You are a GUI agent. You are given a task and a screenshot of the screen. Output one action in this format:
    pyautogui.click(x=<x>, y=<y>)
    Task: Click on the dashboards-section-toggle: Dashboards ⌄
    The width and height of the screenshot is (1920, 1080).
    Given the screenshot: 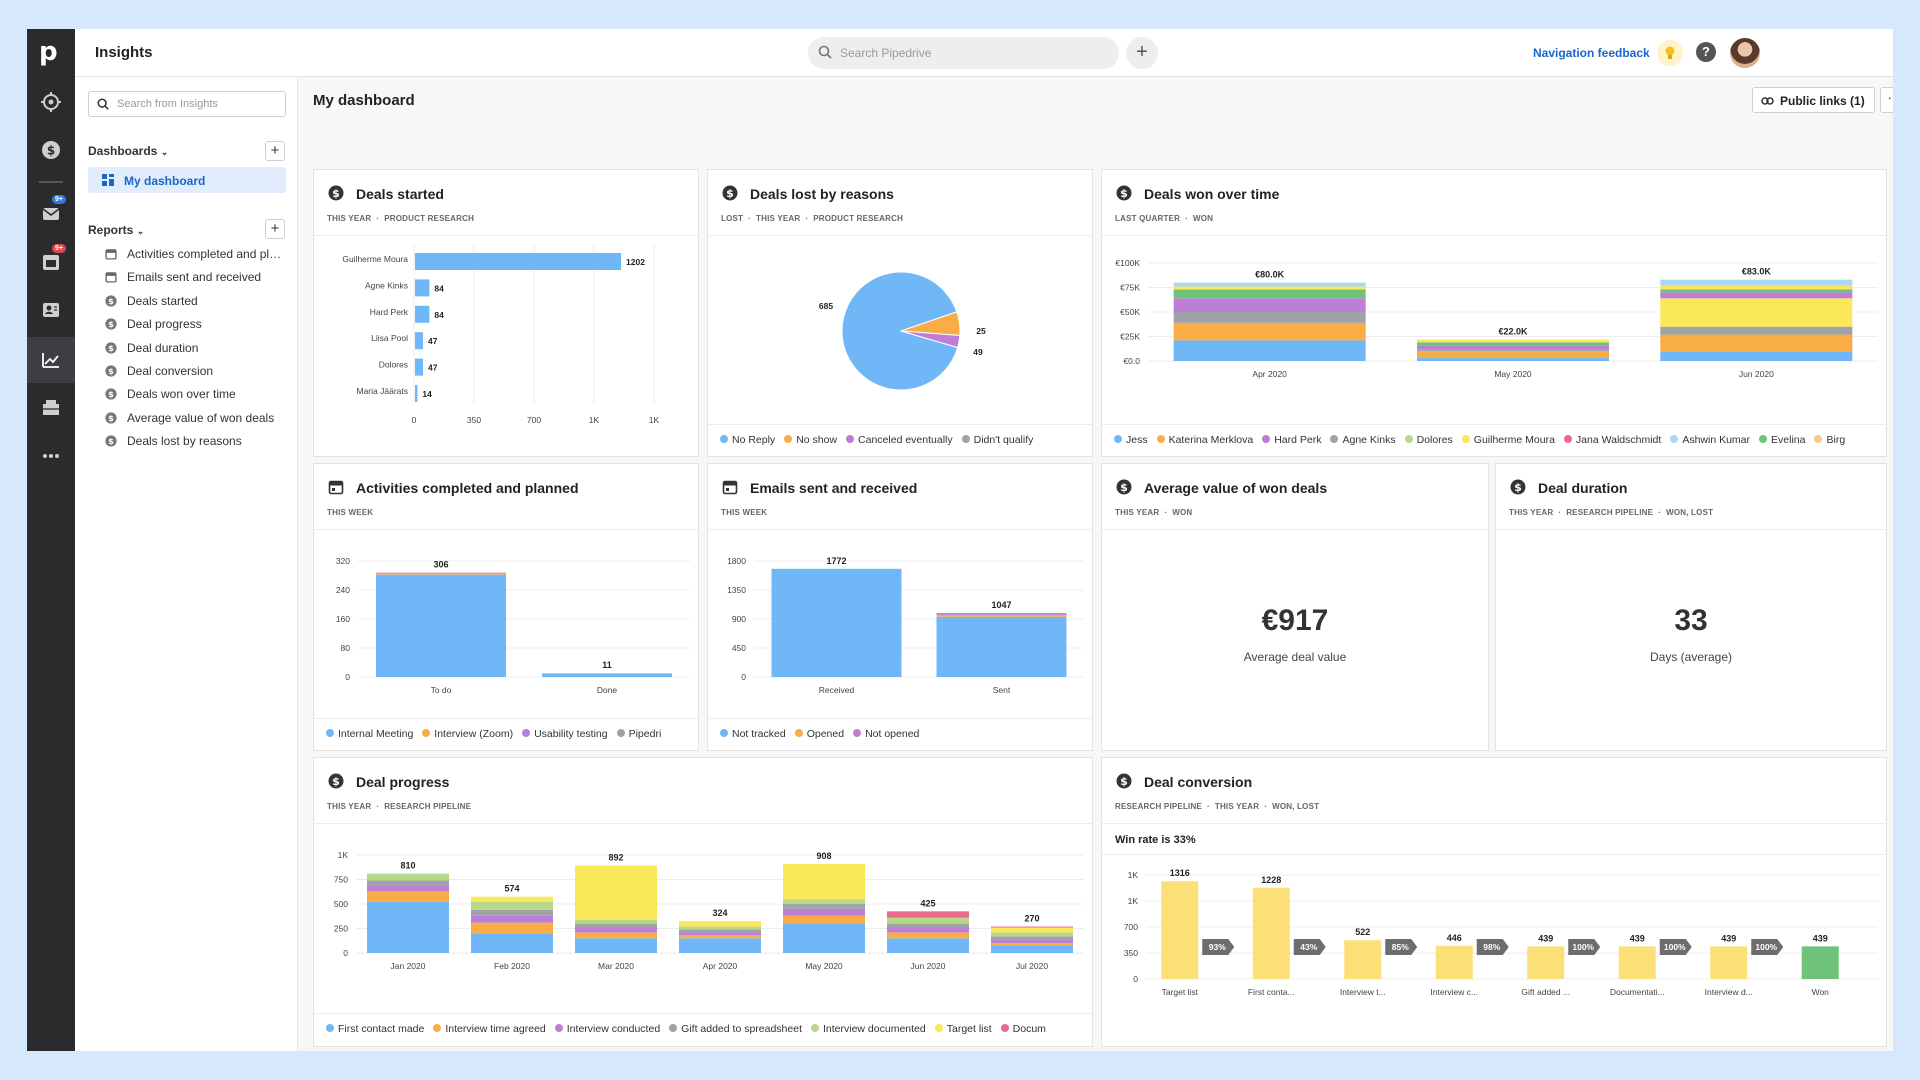 What is the action you would take?
    pyautogui.click(x=128, y=151)
    